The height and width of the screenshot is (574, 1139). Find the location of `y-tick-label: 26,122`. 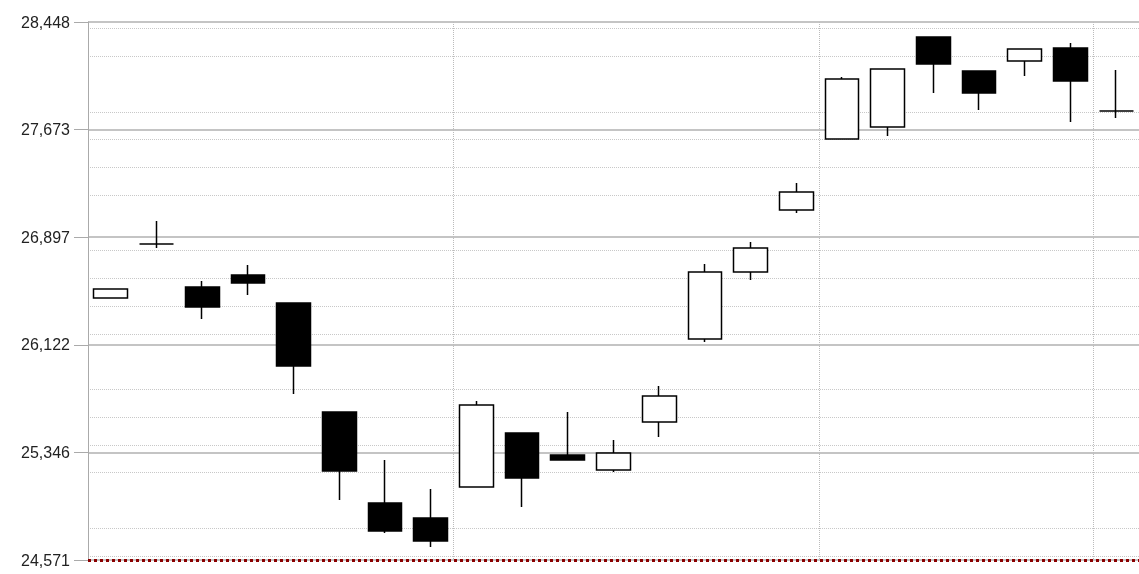

y-tick-label: 26,122 is located at coordinates (46, 345).